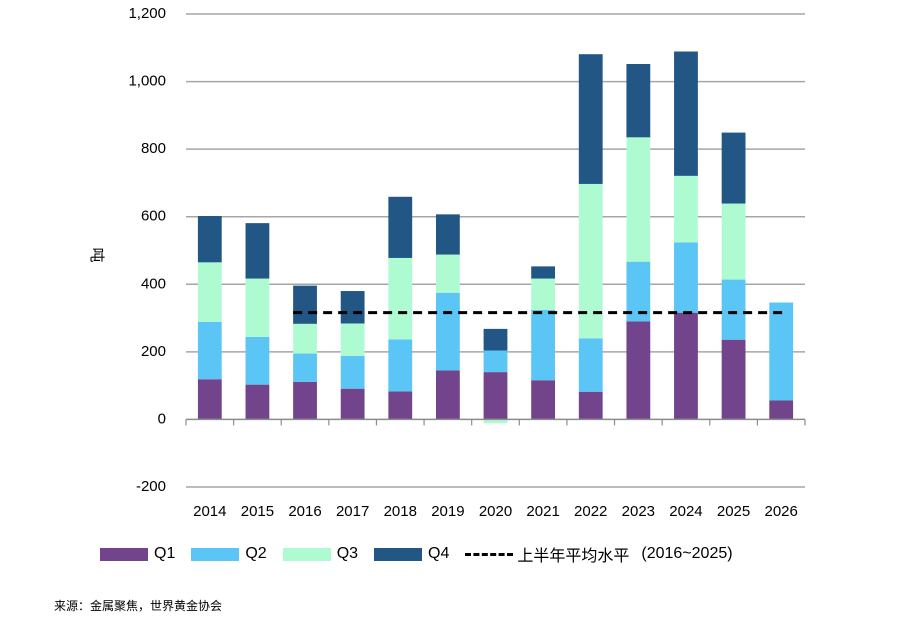 This screenshot has height=627, width=908. I want to click on y-axis-label: 吨, so click(96, 254).